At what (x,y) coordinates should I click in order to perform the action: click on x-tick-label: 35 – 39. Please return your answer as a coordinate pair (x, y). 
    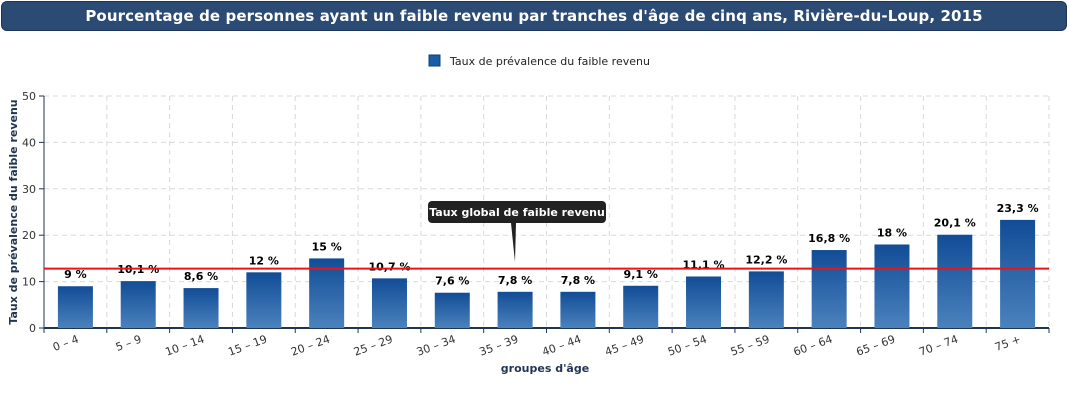
    Looking at the image, I should click on (499, 346).